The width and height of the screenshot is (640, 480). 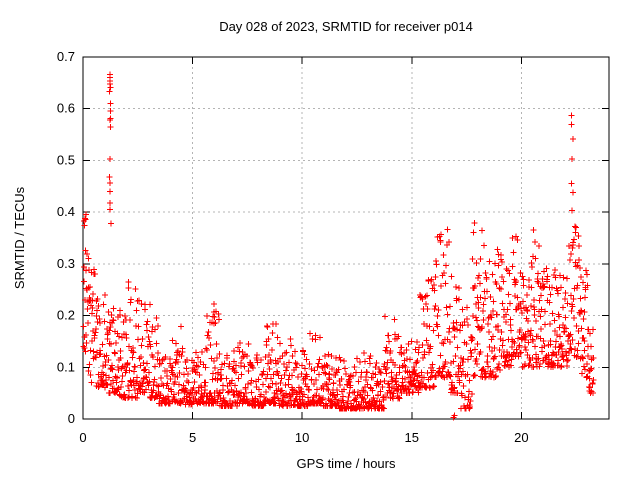 I want to click on y-tick-label: 0.5, so click(x=66, y=159).